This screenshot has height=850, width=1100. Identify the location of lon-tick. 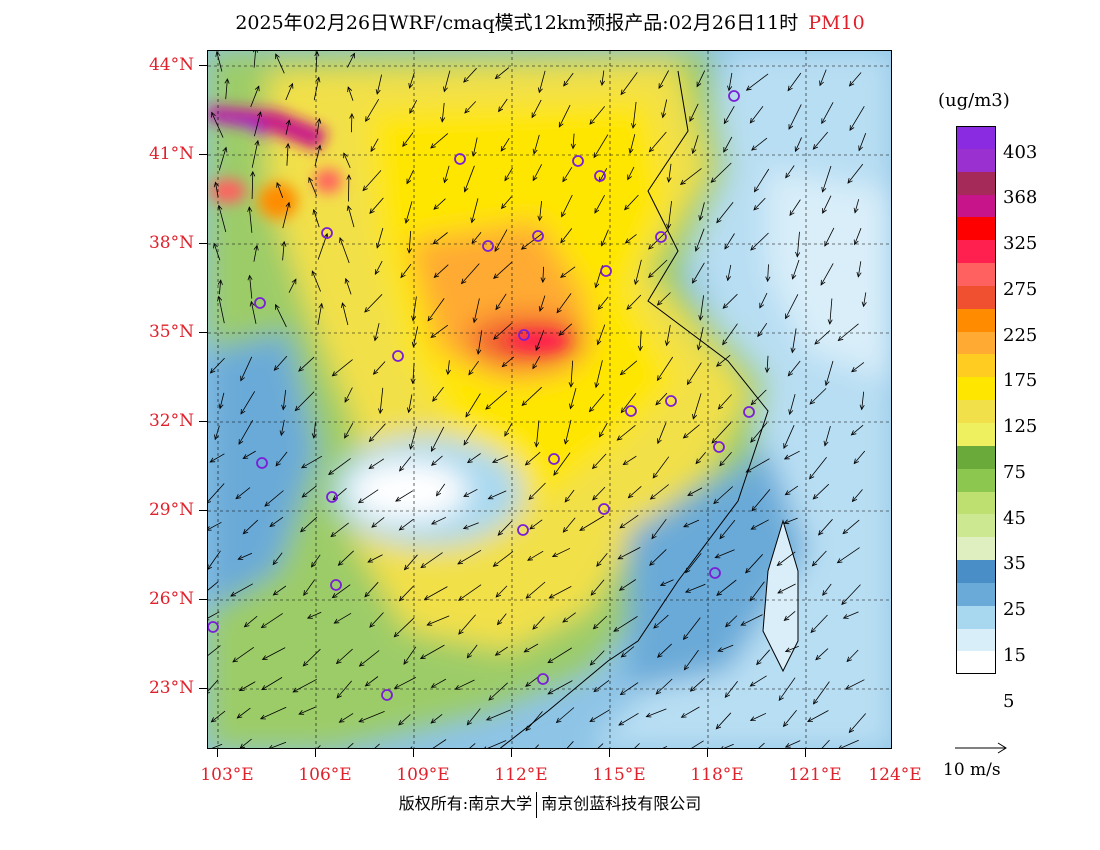
(609, 753).